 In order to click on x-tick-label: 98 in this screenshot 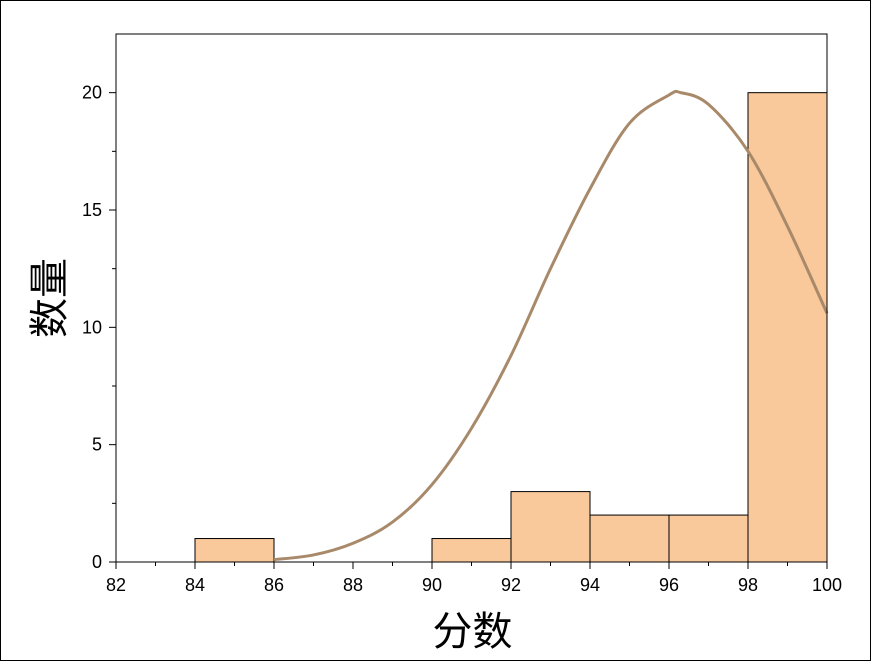, I will do `click(748, 585)`.